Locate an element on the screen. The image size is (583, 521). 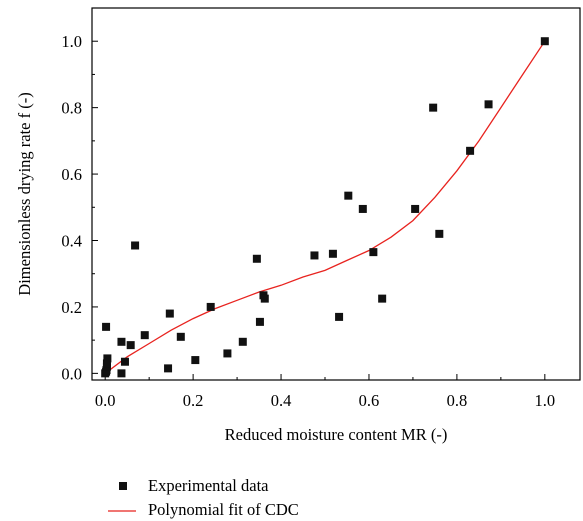
x-tick-label: 0.4 is located at coordinates (281, 400).